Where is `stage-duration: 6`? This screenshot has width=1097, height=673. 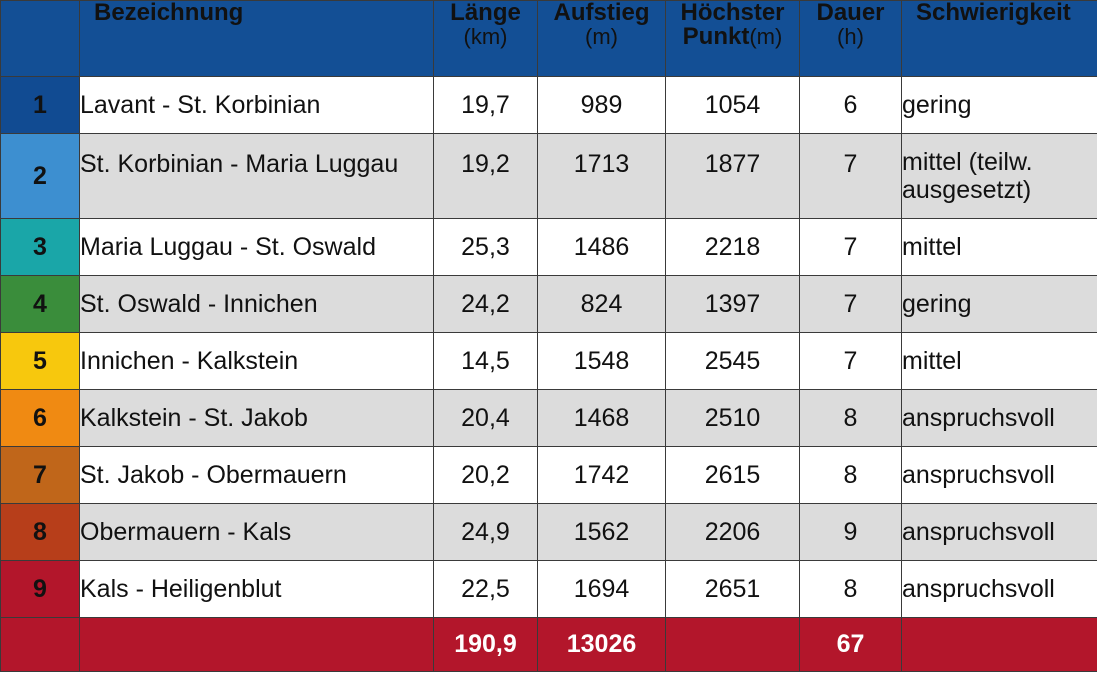
stage-duration: 6 is located at coordinates (850, 105).